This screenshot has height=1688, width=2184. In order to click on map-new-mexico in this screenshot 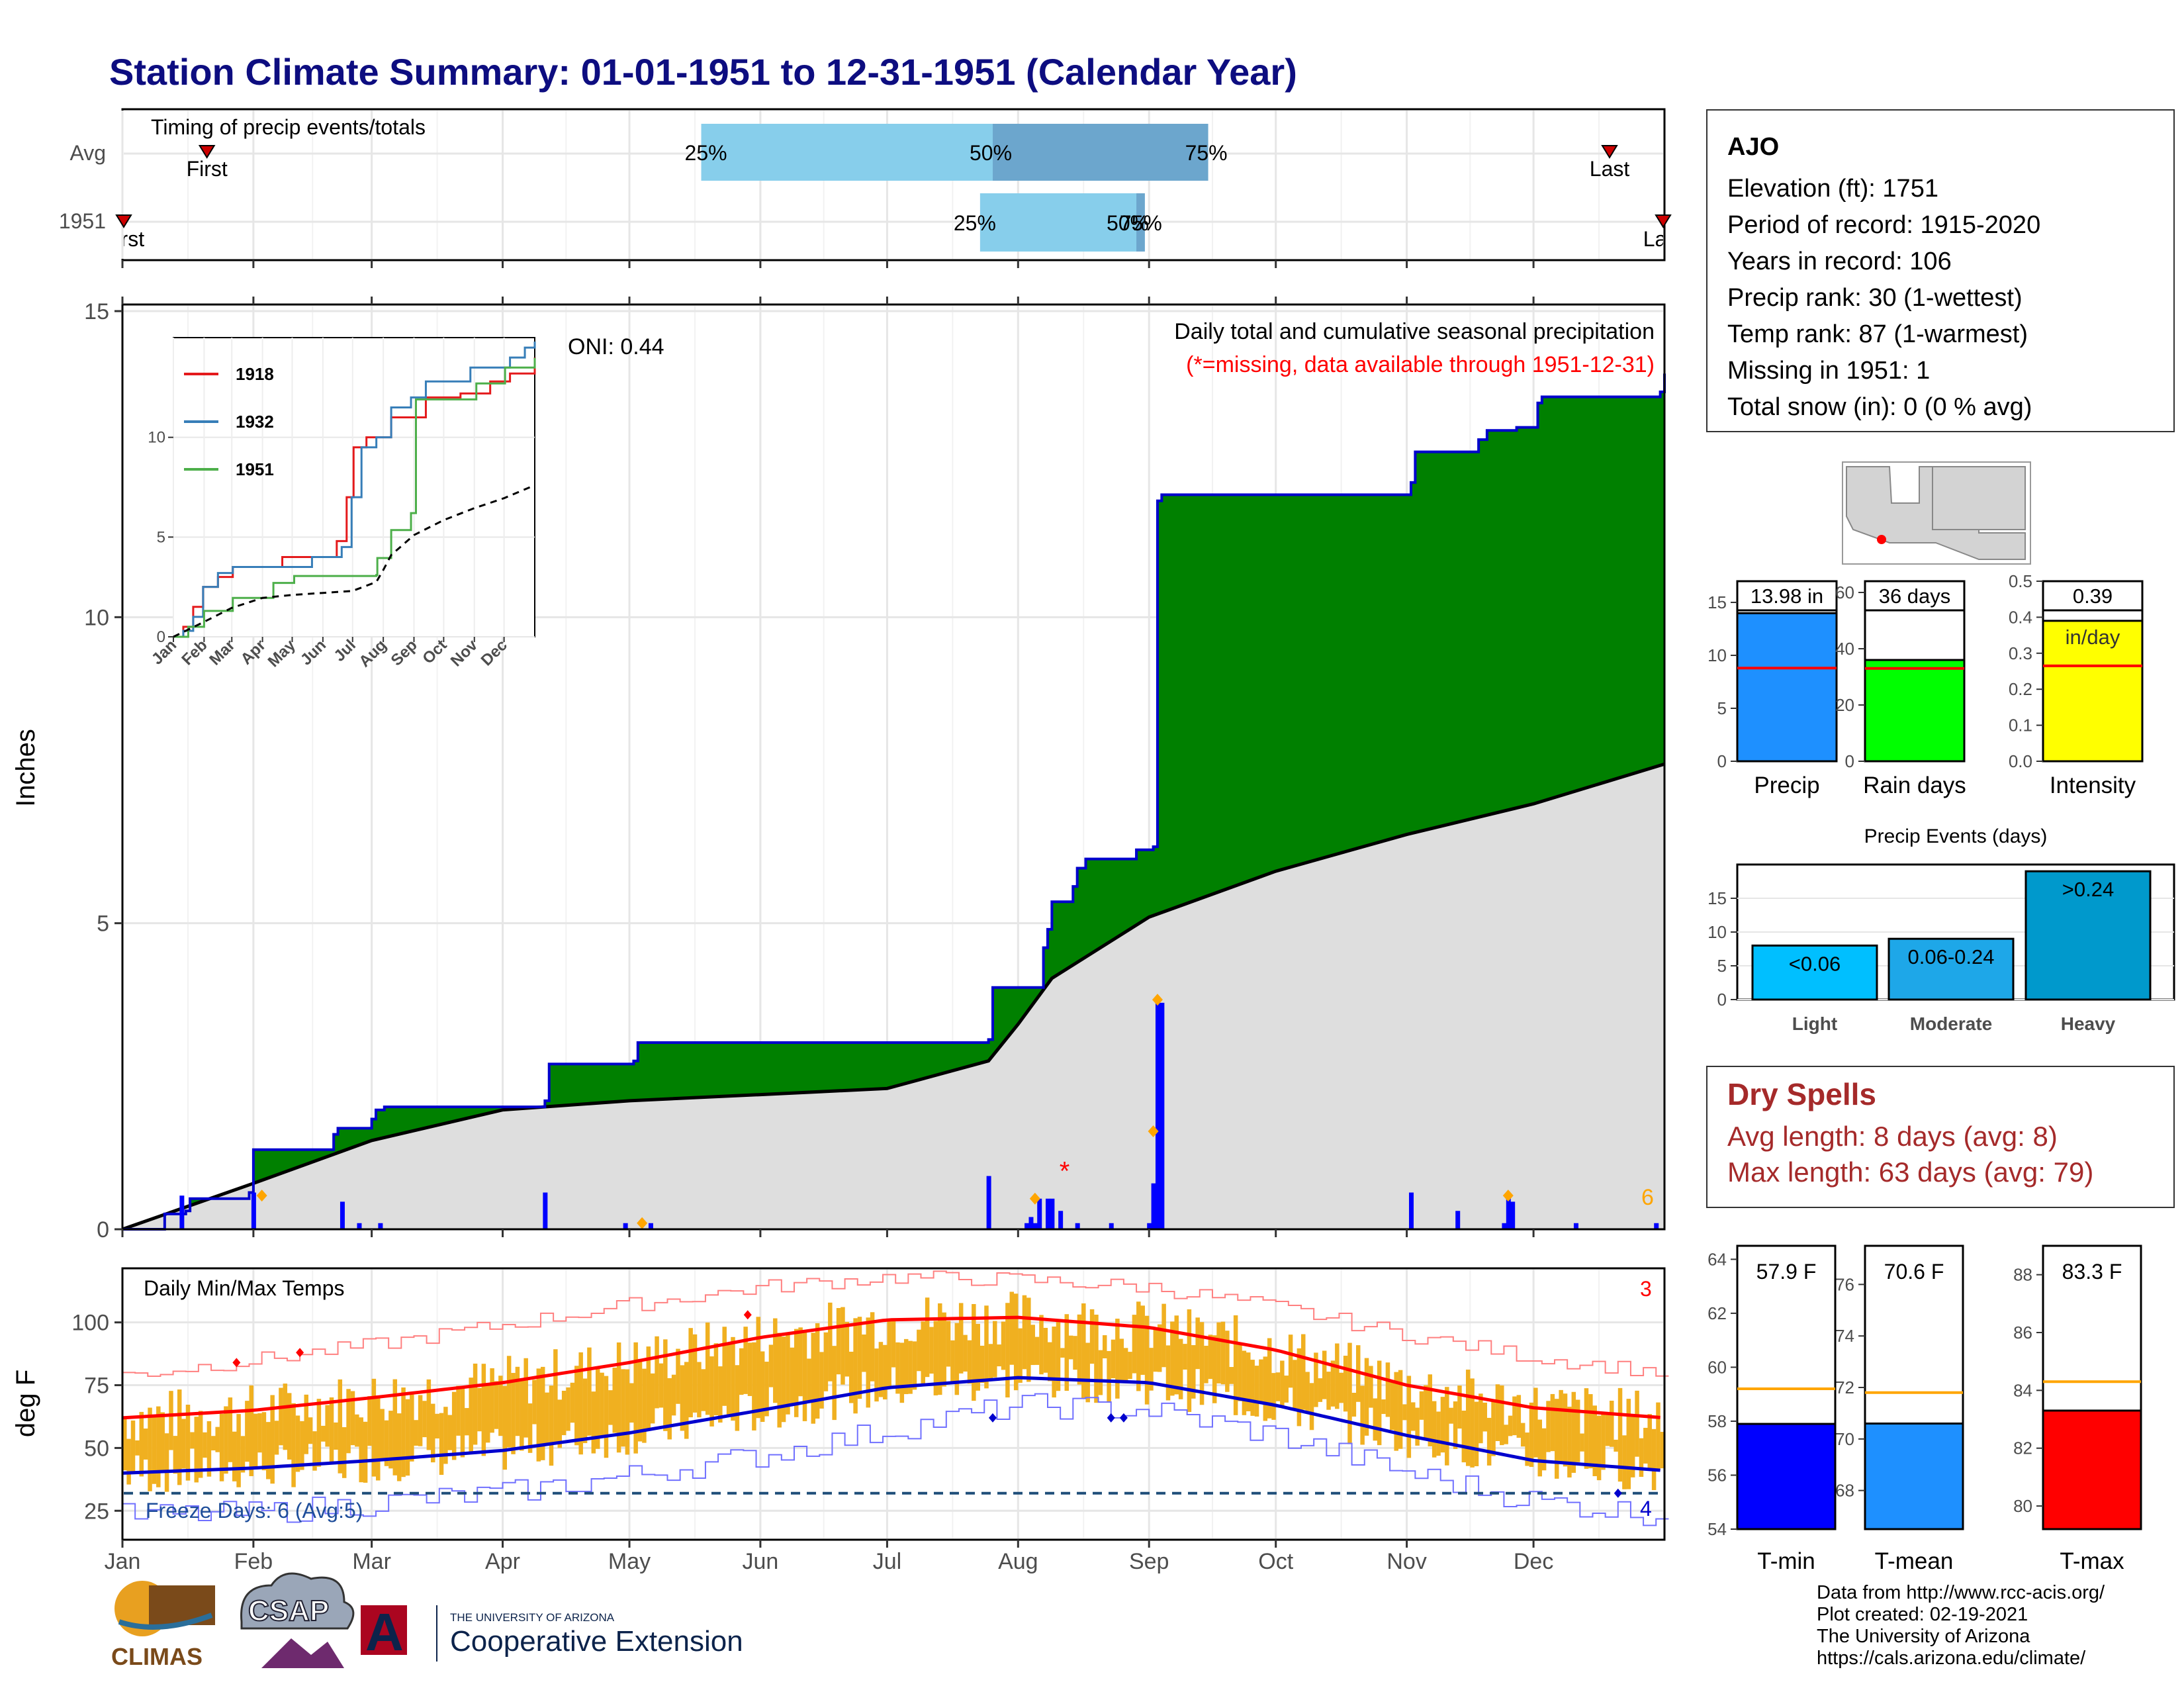, I will do `click(1979, 498)`.